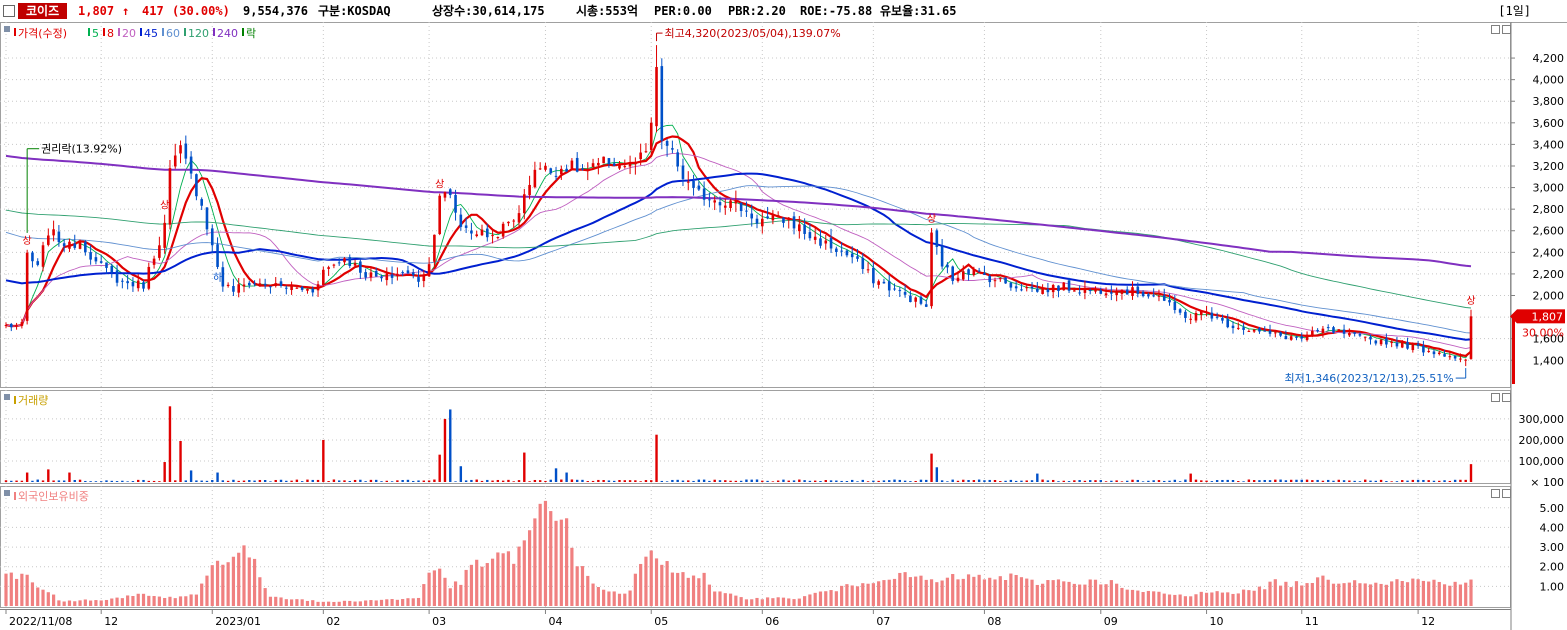  Describe the element at coordinates (1549, 144) in the screenshot. I see `price-tick-label: 3,400` at that location.